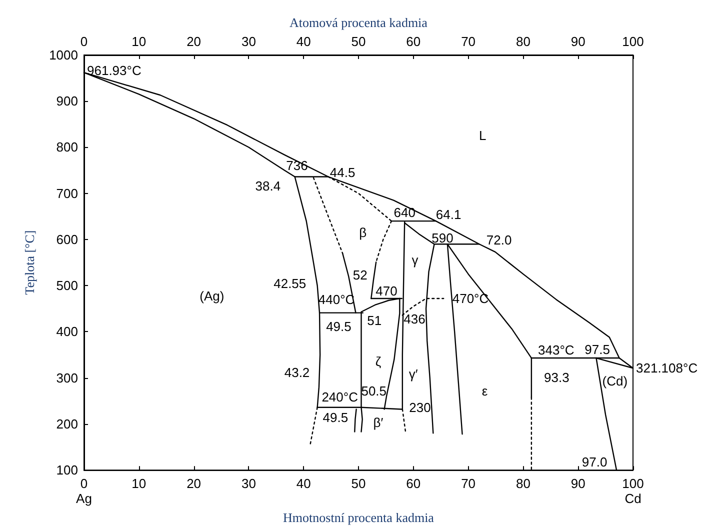 This screenshot has width=717, height=529. What do you see at coordinates (67, 239) in the screenshot?
I see `y-tick-label: 600` at bounding box center [67, 239].